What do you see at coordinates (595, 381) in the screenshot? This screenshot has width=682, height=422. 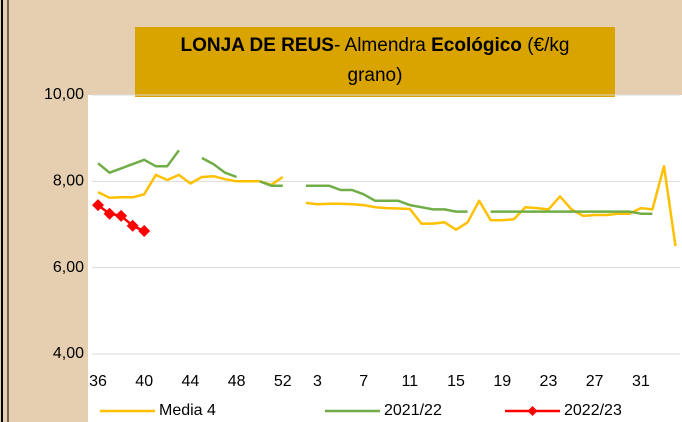 I see `x-tick-label: 27` at bounding box center [595, 381].